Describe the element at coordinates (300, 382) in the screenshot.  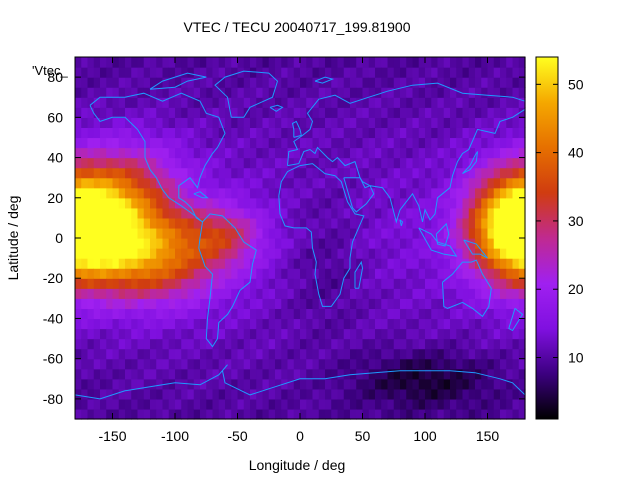
I see `coastline-antarctica` at that location.